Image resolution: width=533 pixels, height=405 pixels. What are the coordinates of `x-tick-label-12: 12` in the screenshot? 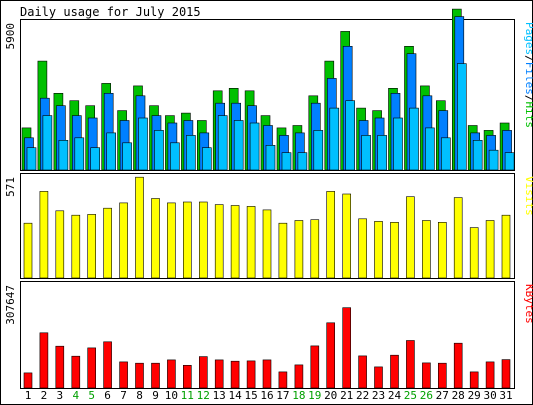 It's located at (203, 395).